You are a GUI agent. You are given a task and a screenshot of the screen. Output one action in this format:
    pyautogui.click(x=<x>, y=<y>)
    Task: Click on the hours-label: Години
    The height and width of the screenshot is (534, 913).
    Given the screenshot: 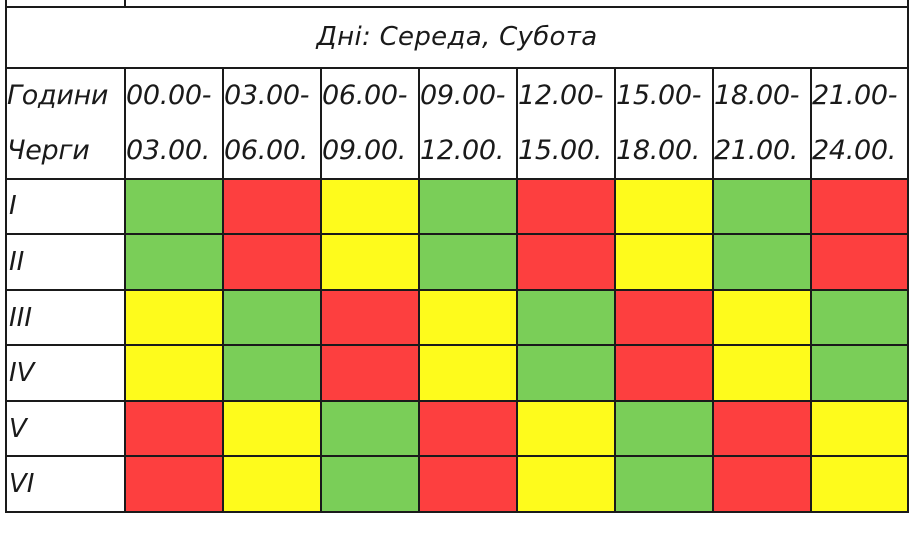 What is the action you would take?
    pyautogui.click(x=65, y=95)
    